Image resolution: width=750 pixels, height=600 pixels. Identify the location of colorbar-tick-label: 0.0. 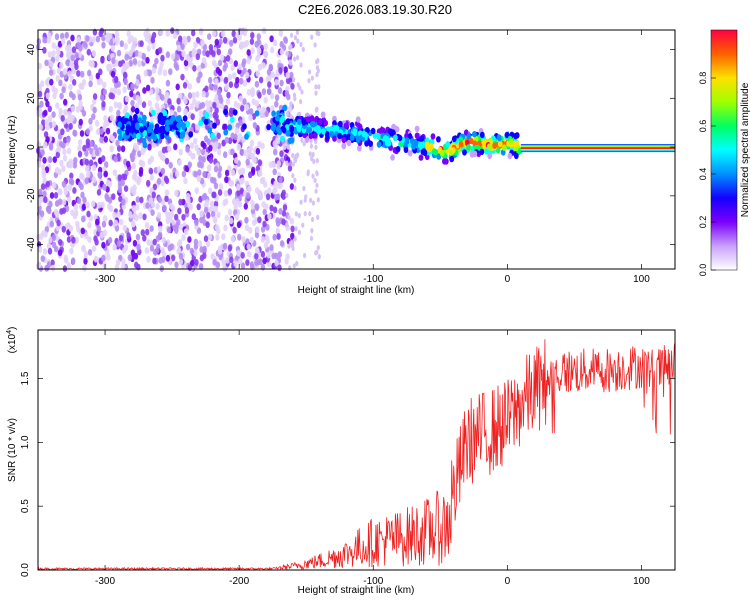
(703, 270).